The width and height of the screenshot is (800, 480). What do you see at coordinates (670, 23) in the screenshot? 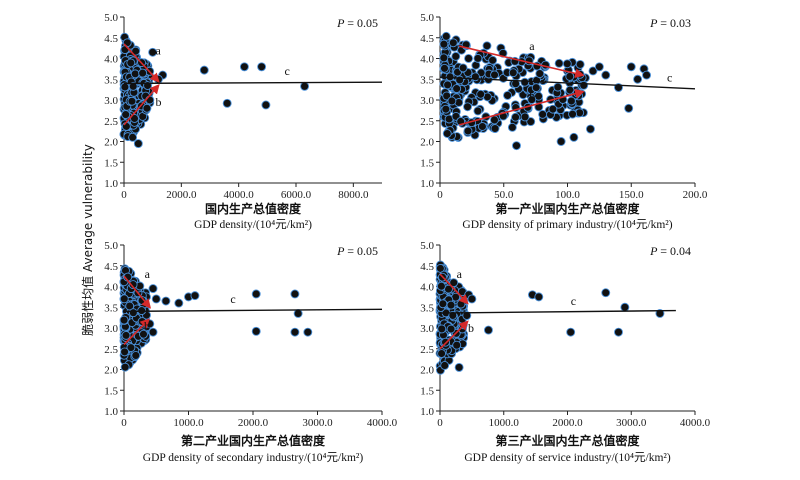
I see `p-value: P = 0.03` at bounding box center [670, 23].